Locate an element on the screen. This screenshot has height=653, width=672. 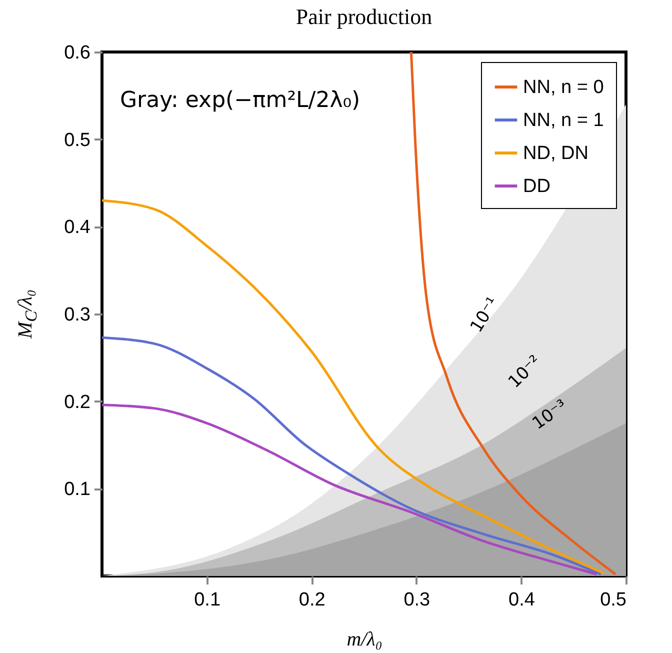
legend-label: NN, n = 1 is located at coordinates (563, 120).